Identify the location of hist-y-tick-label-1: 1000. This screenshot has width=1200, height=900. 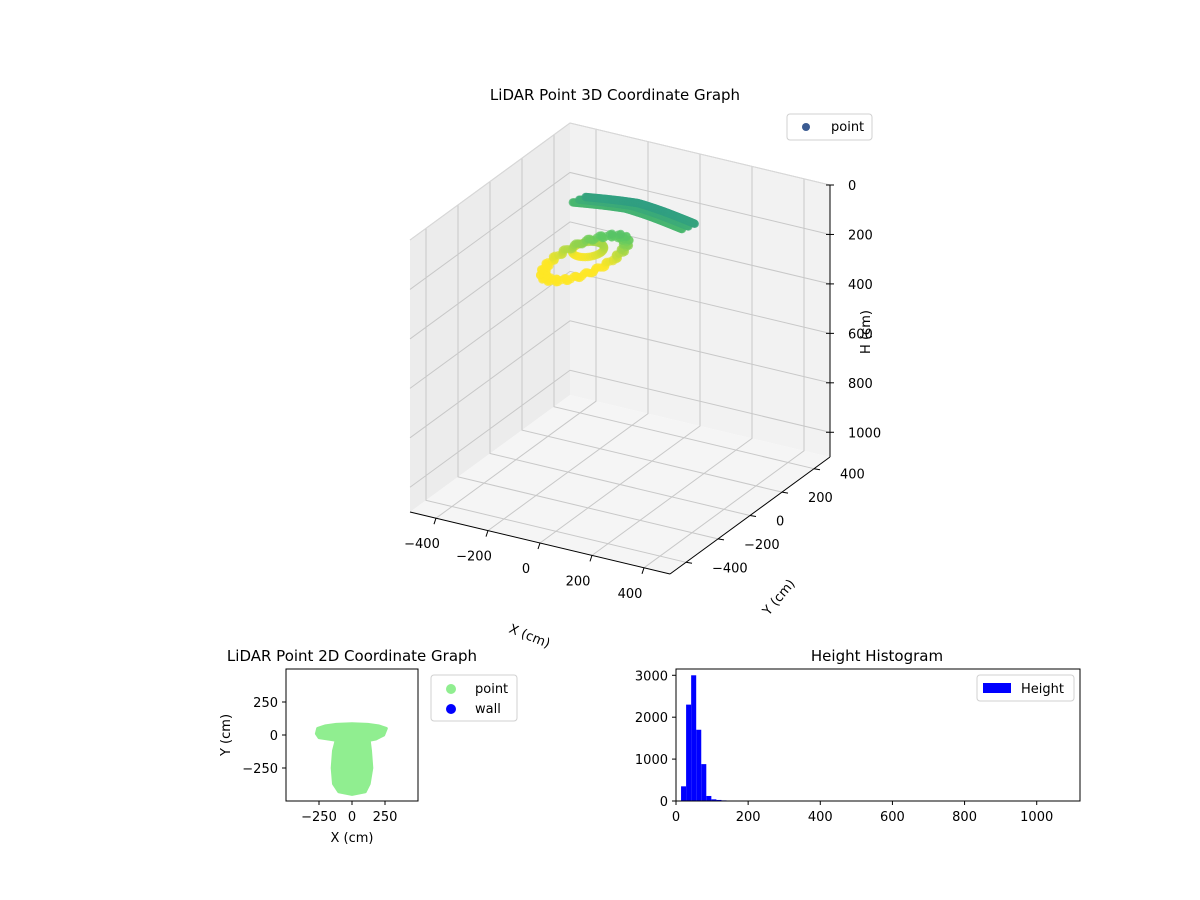
(651, 760).